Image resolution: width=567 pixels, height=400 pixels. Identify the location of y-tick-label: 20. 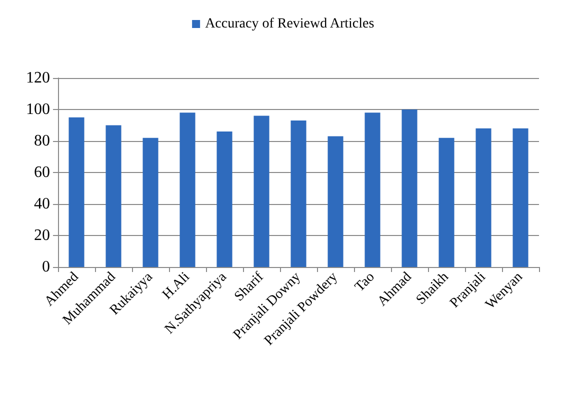
(42, 235).